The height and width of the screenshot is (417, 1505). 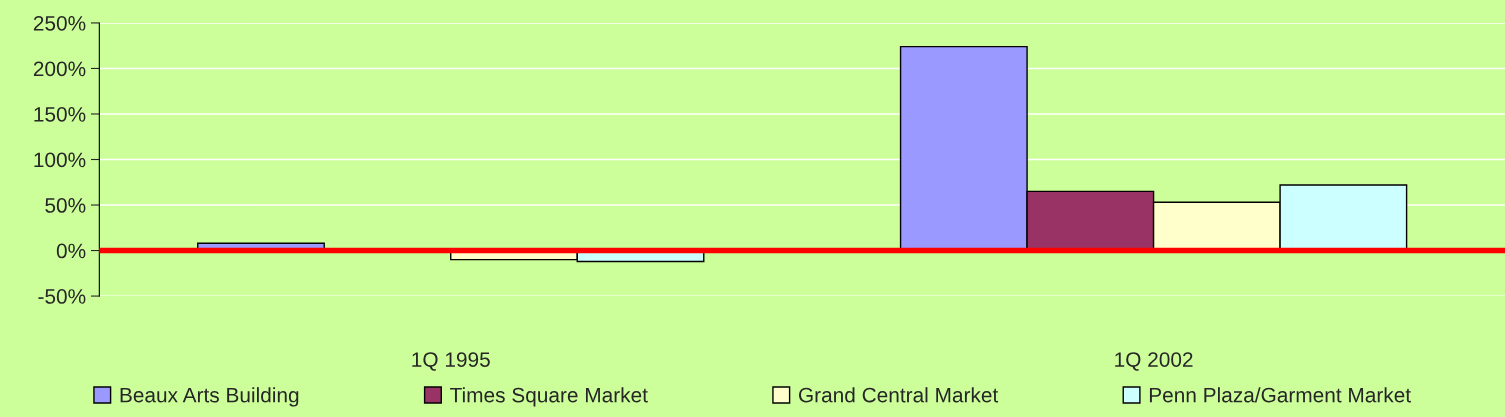 I want to click on legend-label: Penn Plaza/Garment Market, so click(x=1280, y=395).